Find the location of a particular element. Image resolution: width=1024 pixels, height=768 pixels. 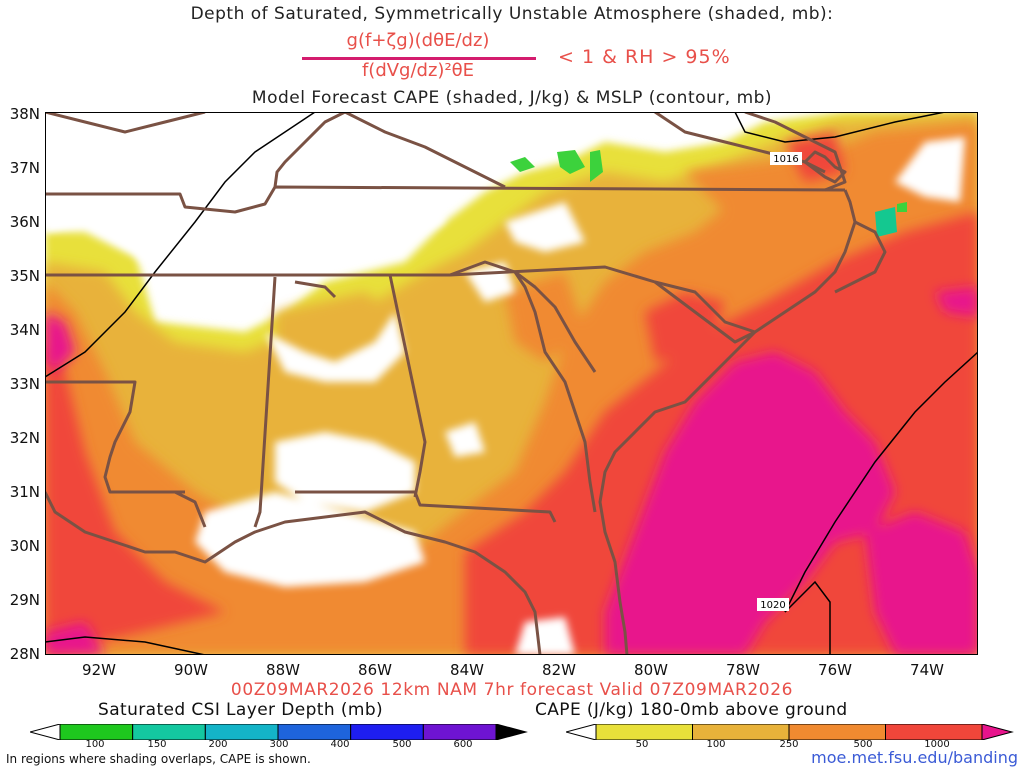

lat-label: 35N is located at coordinates (24, 276).